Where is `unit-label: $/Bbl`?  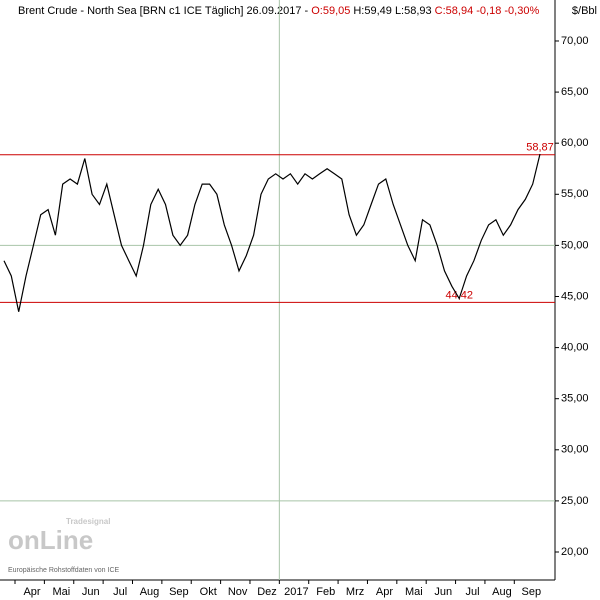 unit-label: $/Bbl is located at coordinates (584, 11).